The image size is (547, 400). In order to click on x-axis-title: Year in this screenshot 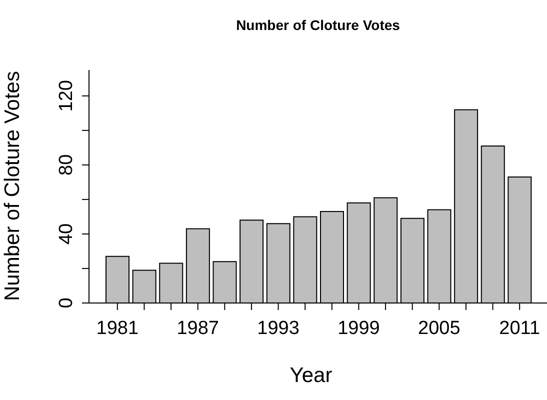, I will do `click(311, 376)`.